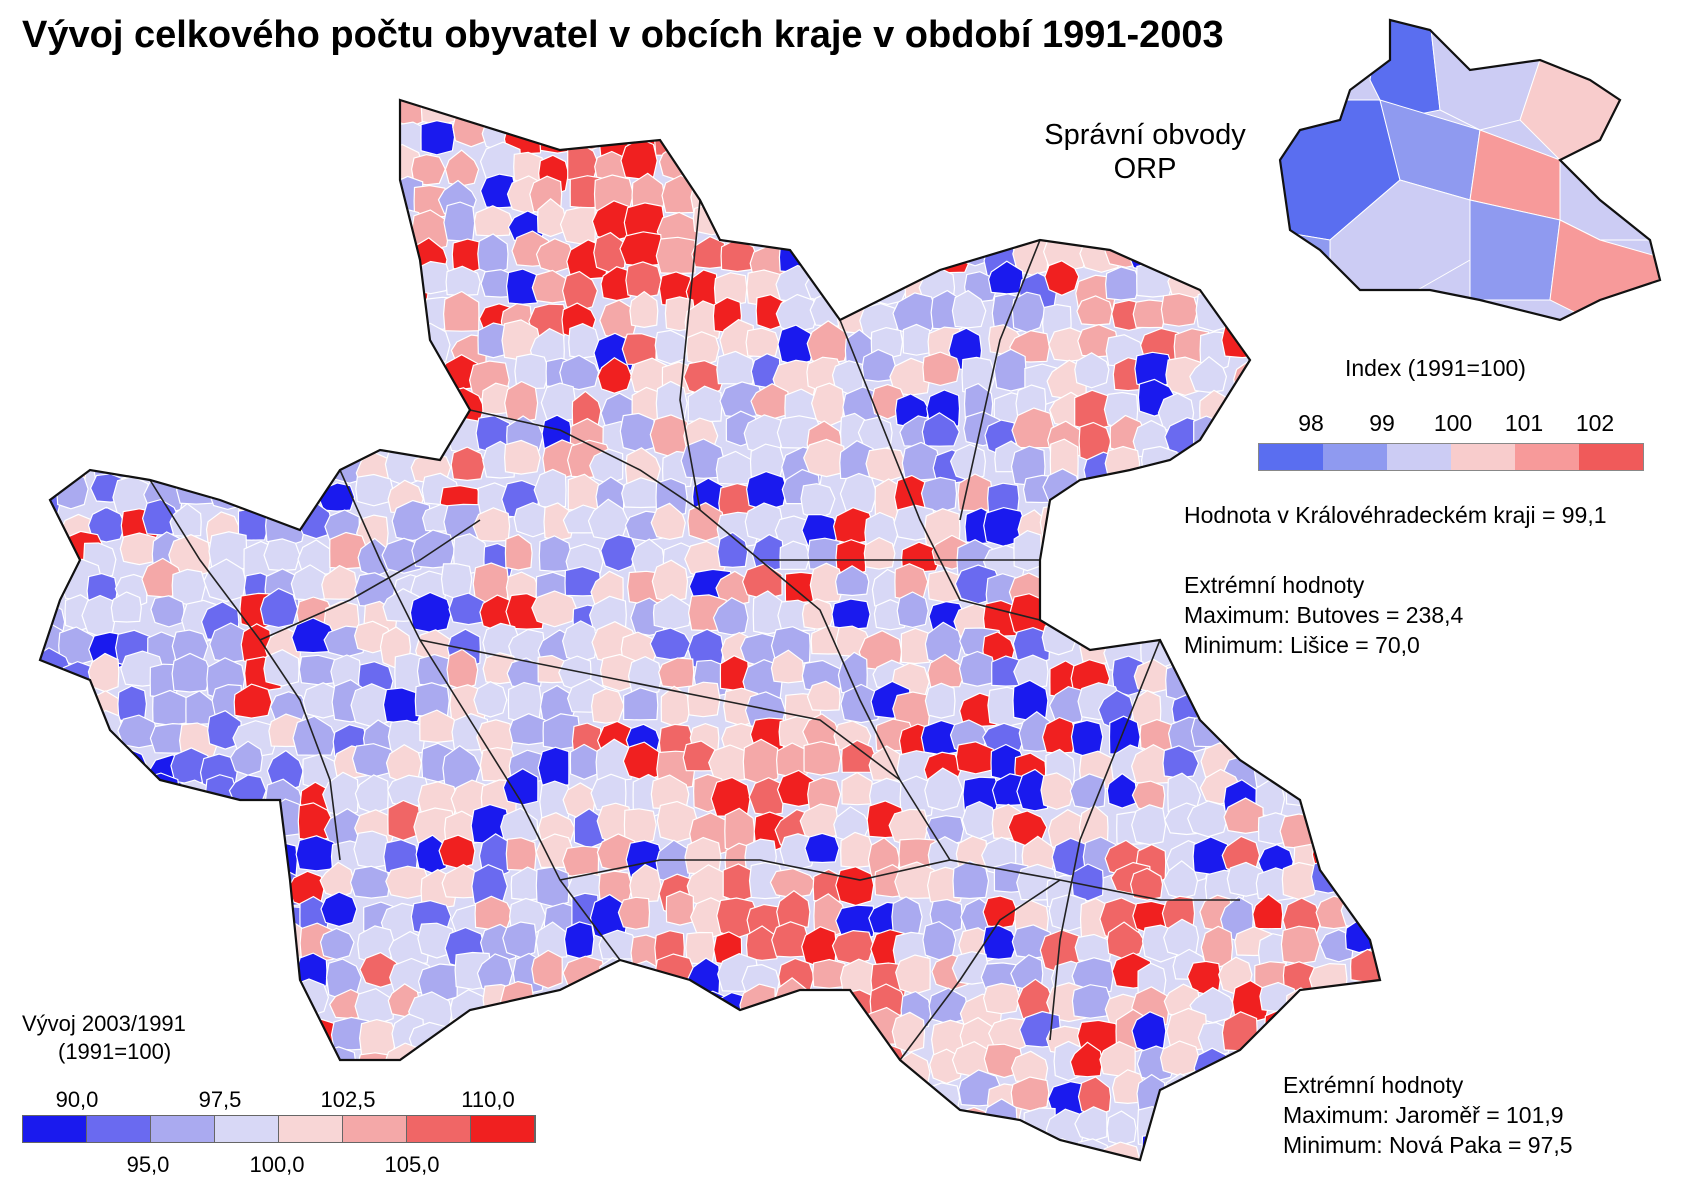 This screenshot has width=1683, height=1190. Describe the element at coordinates (148, 1164) in the screenshot. I see `legend-tick-95: 95,0` at that location.